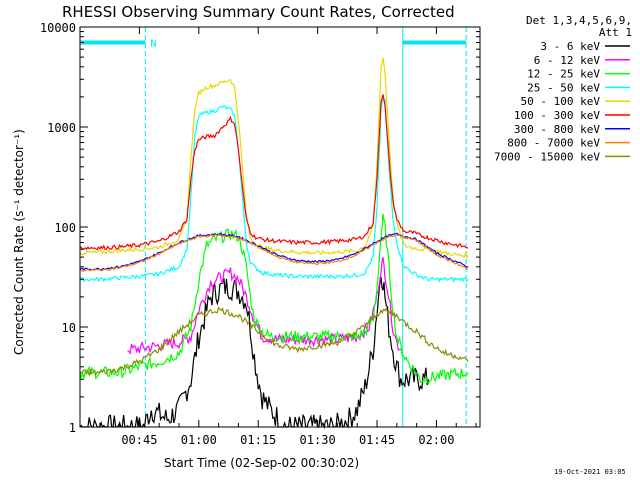 This screenshot has width=640, height=480. I want to click on legend-label-5: 100 - 300 keV, so click(557, 115).